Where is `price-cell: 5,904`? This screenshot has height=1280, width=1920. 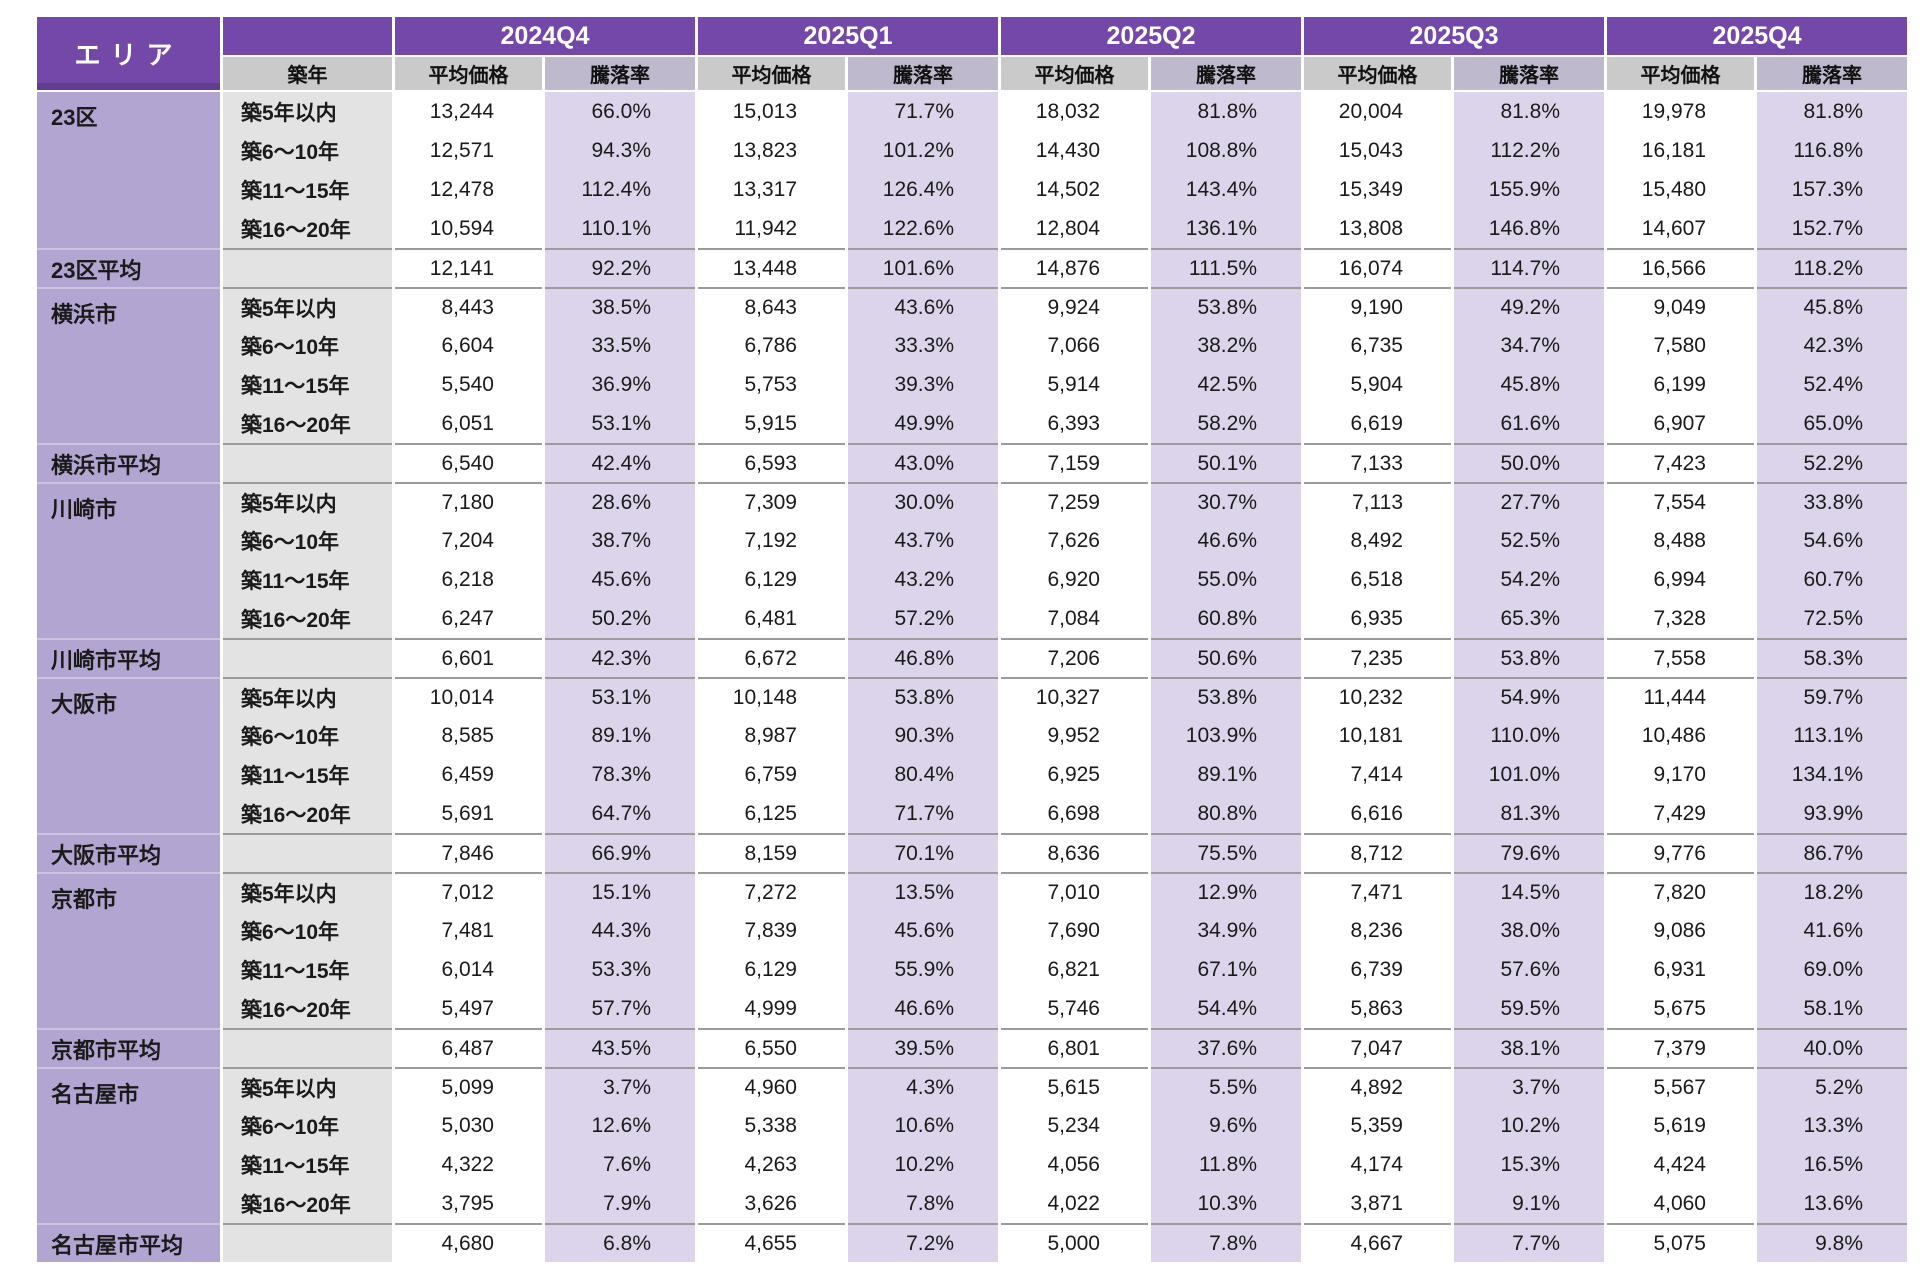
price-cell: 5,904 is located at coordinates (1377, 384).